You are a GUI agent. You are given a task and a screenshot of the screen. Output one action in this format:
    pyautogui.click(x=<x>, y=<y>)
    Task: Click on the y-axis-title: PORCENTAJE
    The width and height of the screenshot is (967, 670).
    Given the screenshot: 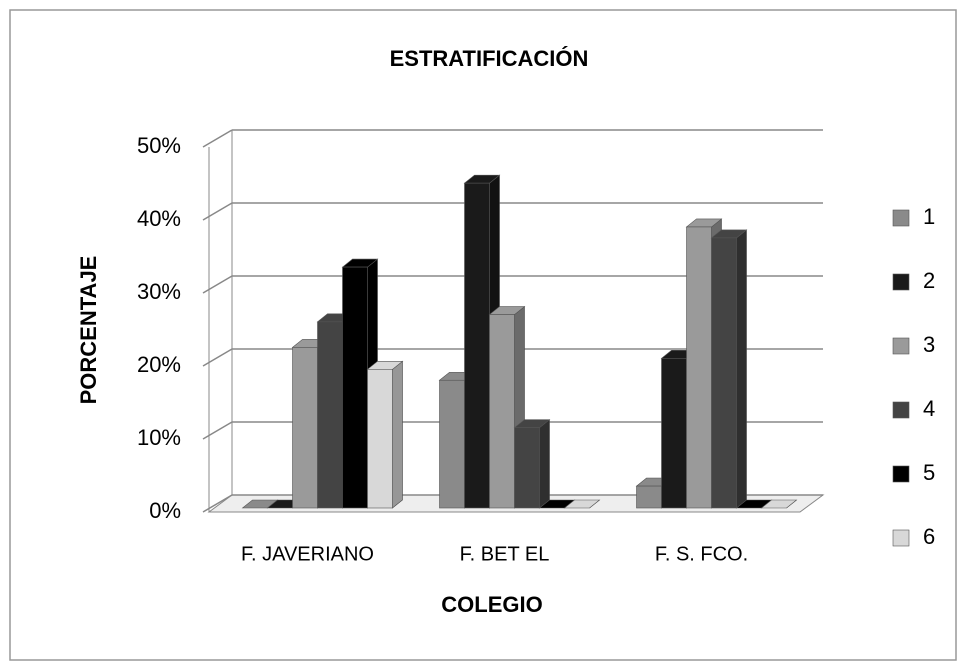 What is the action you would take?
    pyautogui.click(x=88, y=330)
    